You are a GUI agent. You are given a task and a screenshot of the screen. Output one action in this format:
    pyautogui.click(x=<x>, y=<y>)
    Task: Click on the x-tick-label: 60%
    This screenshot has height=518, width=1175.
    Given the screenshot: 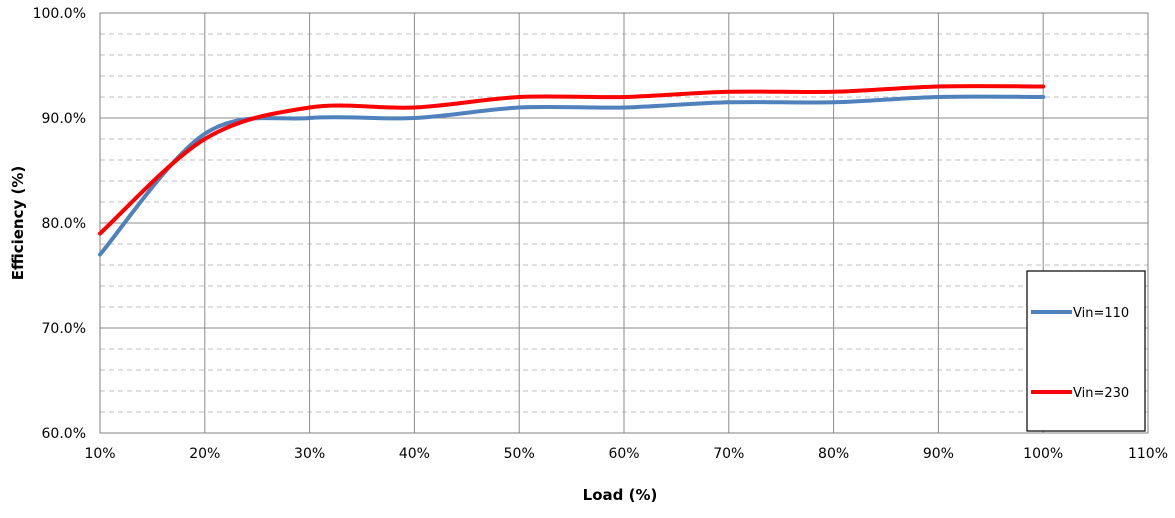 What is the action you would take?
    pyautogui.click(x=623, y=454)
    